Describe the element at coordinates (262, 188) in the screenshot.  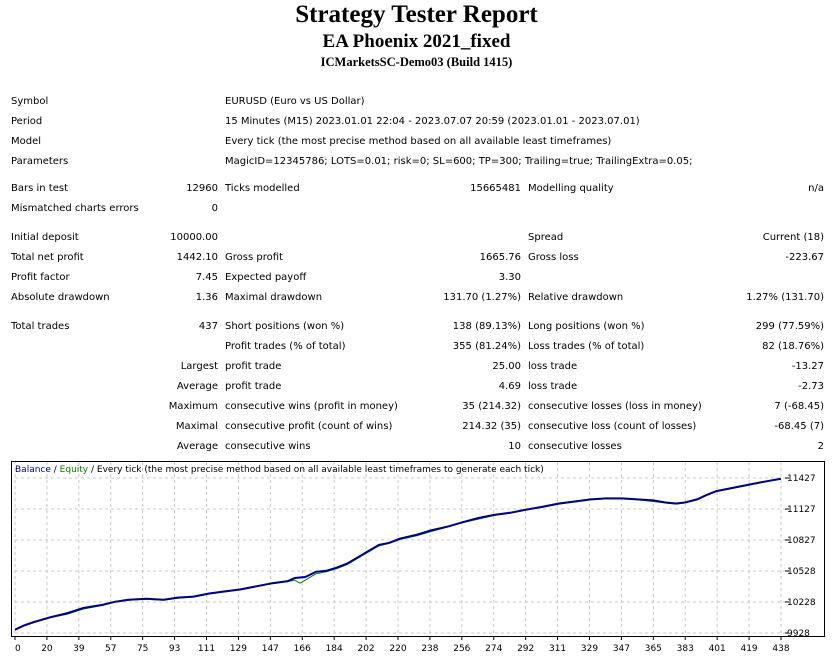
I see `ticks-label: Ticks modelled` at that location.